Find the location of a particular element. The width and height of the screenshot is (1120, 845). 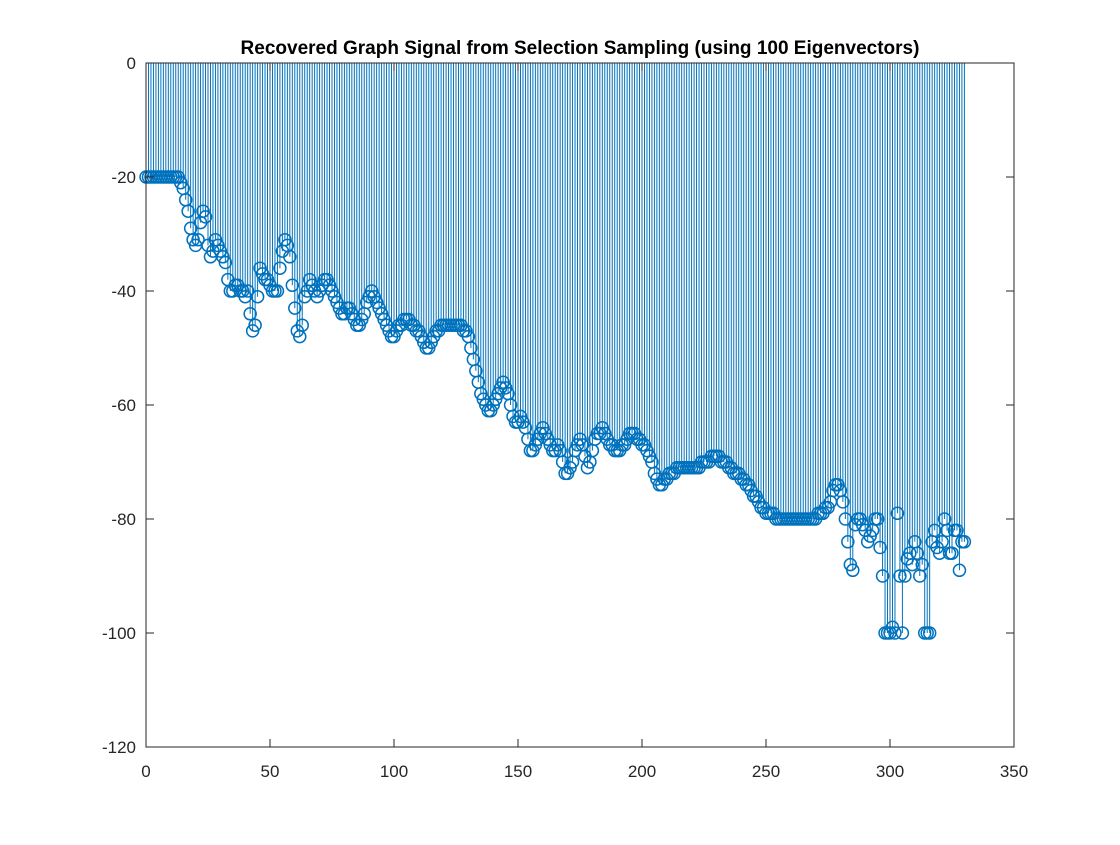

x-tick-label: 300 is located at coordinates (890, 771).